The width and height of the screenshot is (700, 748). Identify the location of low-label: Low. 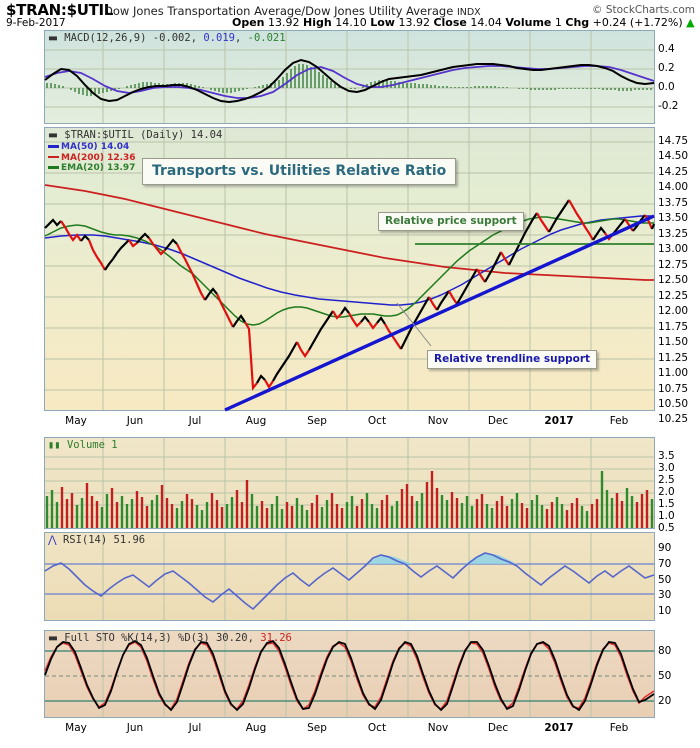
(382, 22).